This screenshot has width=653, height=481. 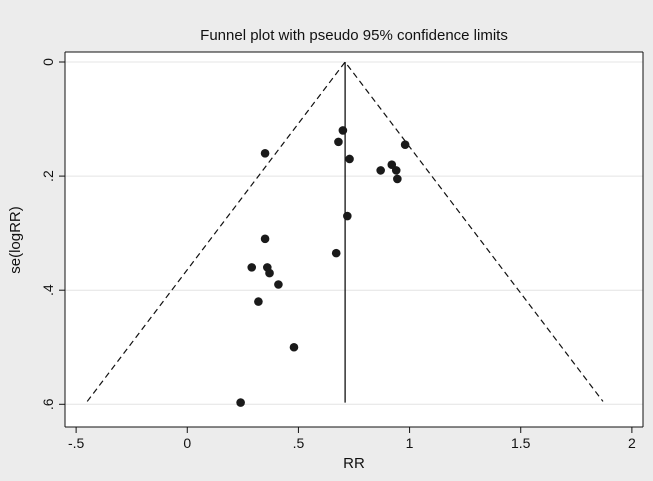 I want to click on x-tick-label: 1, so click(x=410, y=443).